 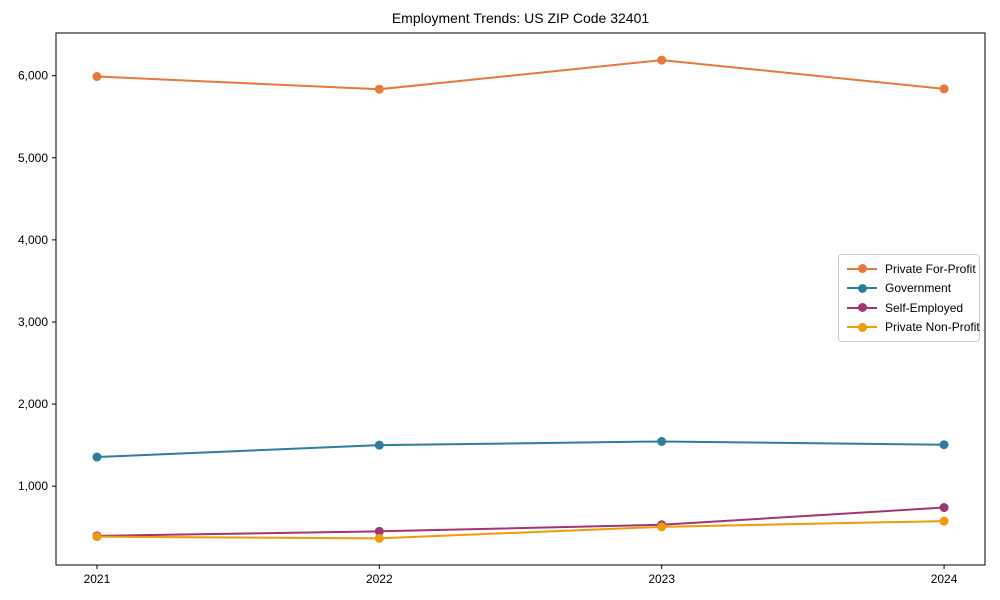 I want to click on legend-label: Government, so click(x=918, y=288).